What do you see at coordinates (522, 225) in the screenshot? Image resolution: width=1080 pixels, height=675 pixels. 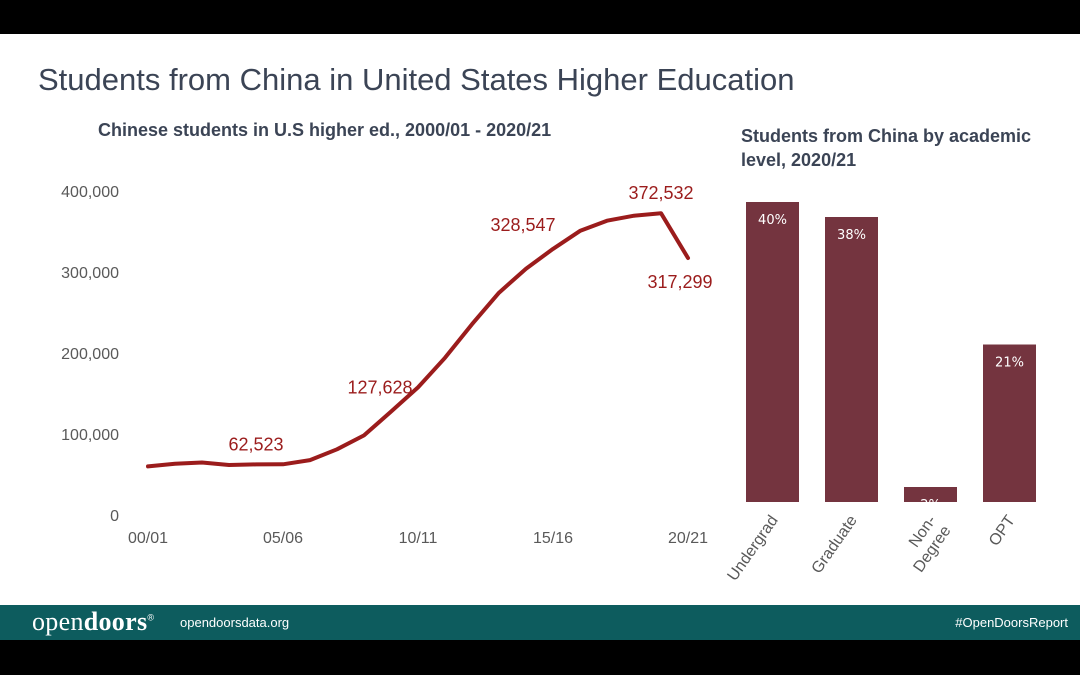 I see `data-label: 328,547` at bounding box center [522, 225].